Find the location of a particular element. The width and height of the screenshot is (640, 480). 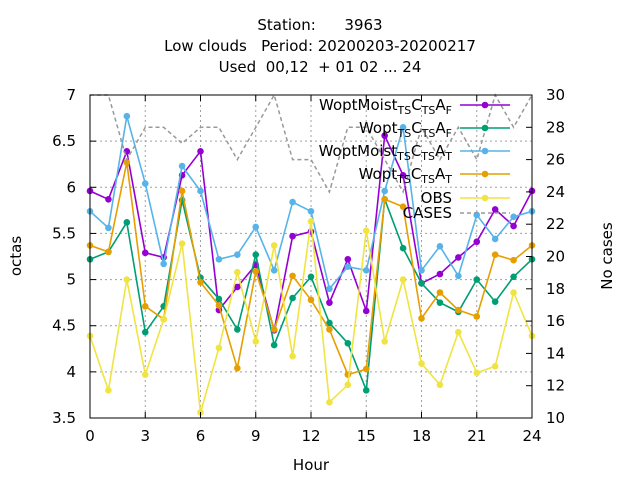

y2-axis-label: No cases is located at coordinates (607, 256).